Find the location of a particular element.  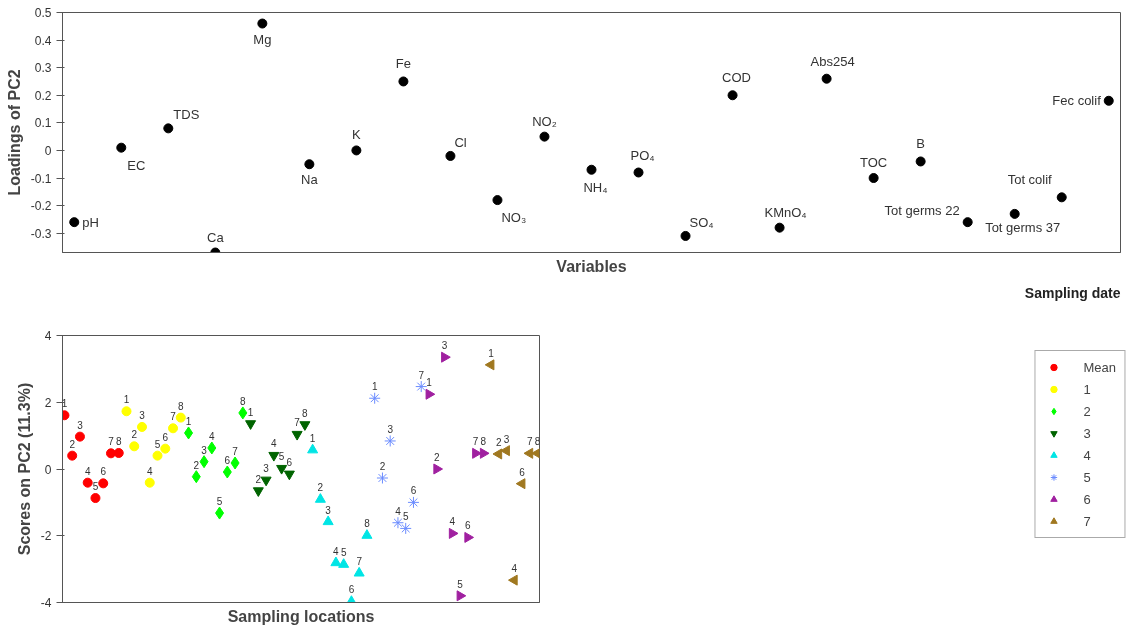

text: 4 is located at coordinates (514, 569).